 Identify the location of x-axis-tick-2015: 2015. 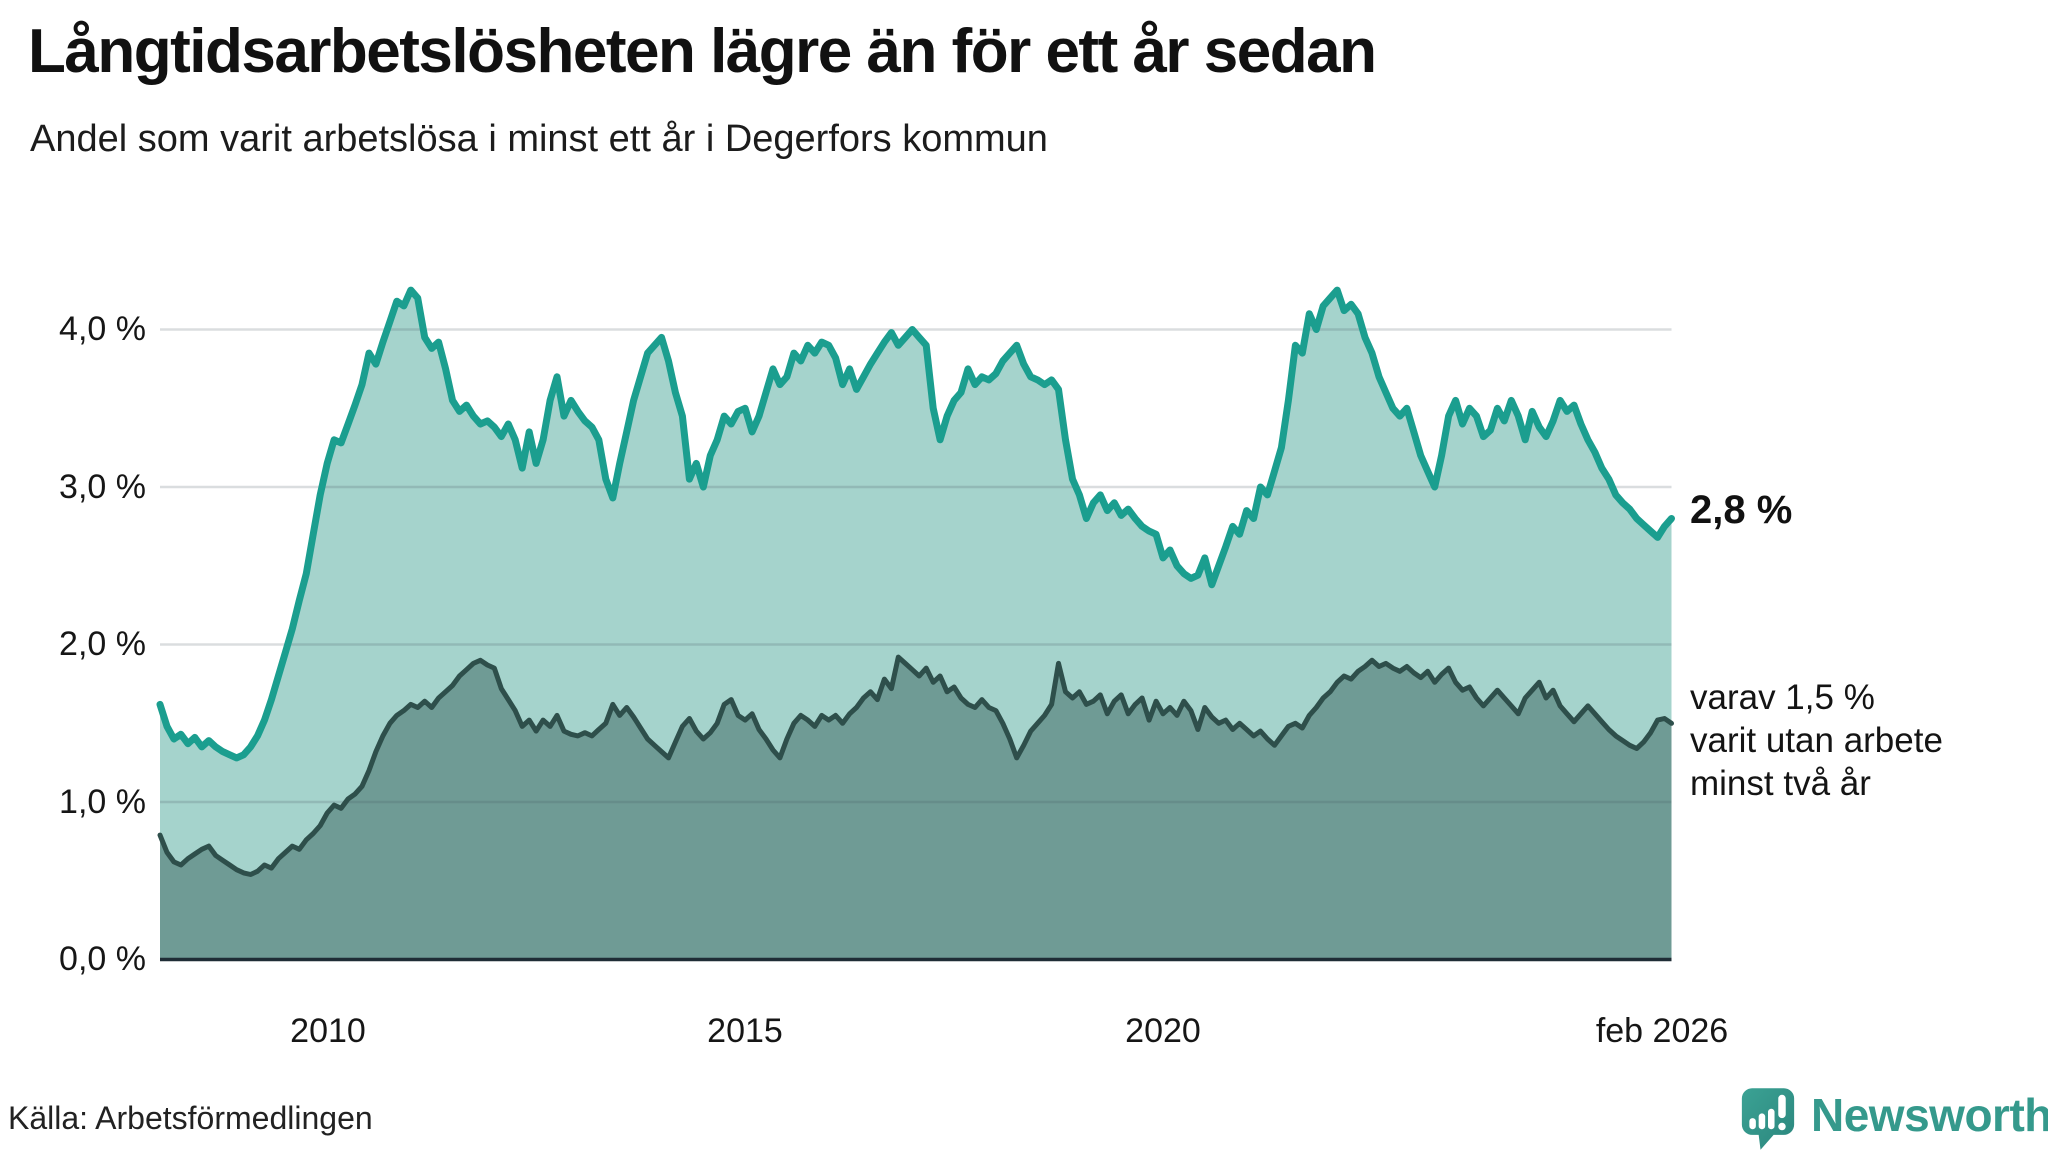
(745, 1031).